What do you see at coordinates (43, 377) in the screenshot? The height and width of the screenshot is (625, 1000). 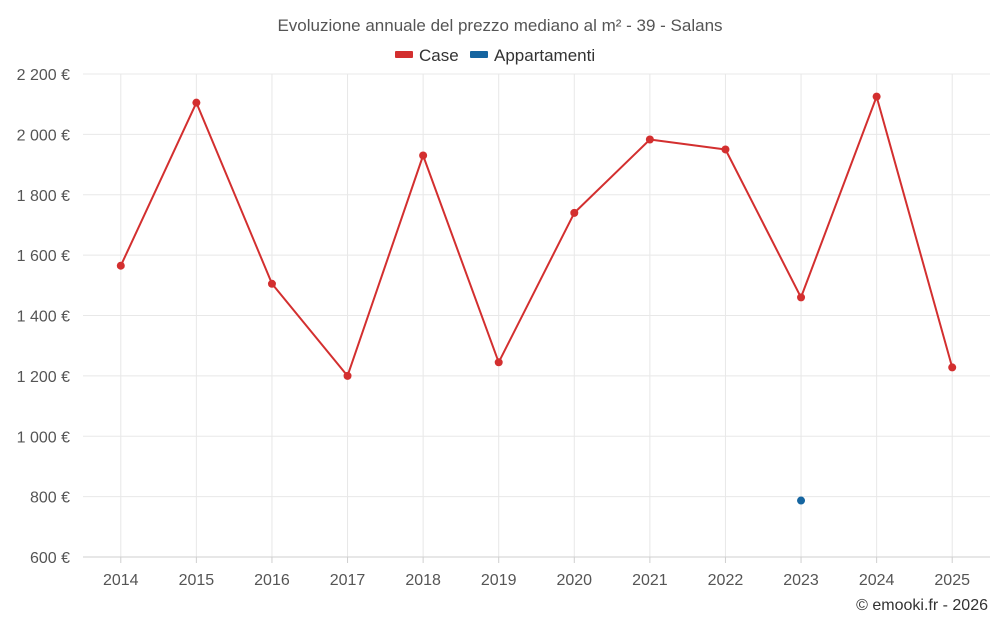 I see `y-tick-label: 1 200 €` at bounding box center [43, 377].